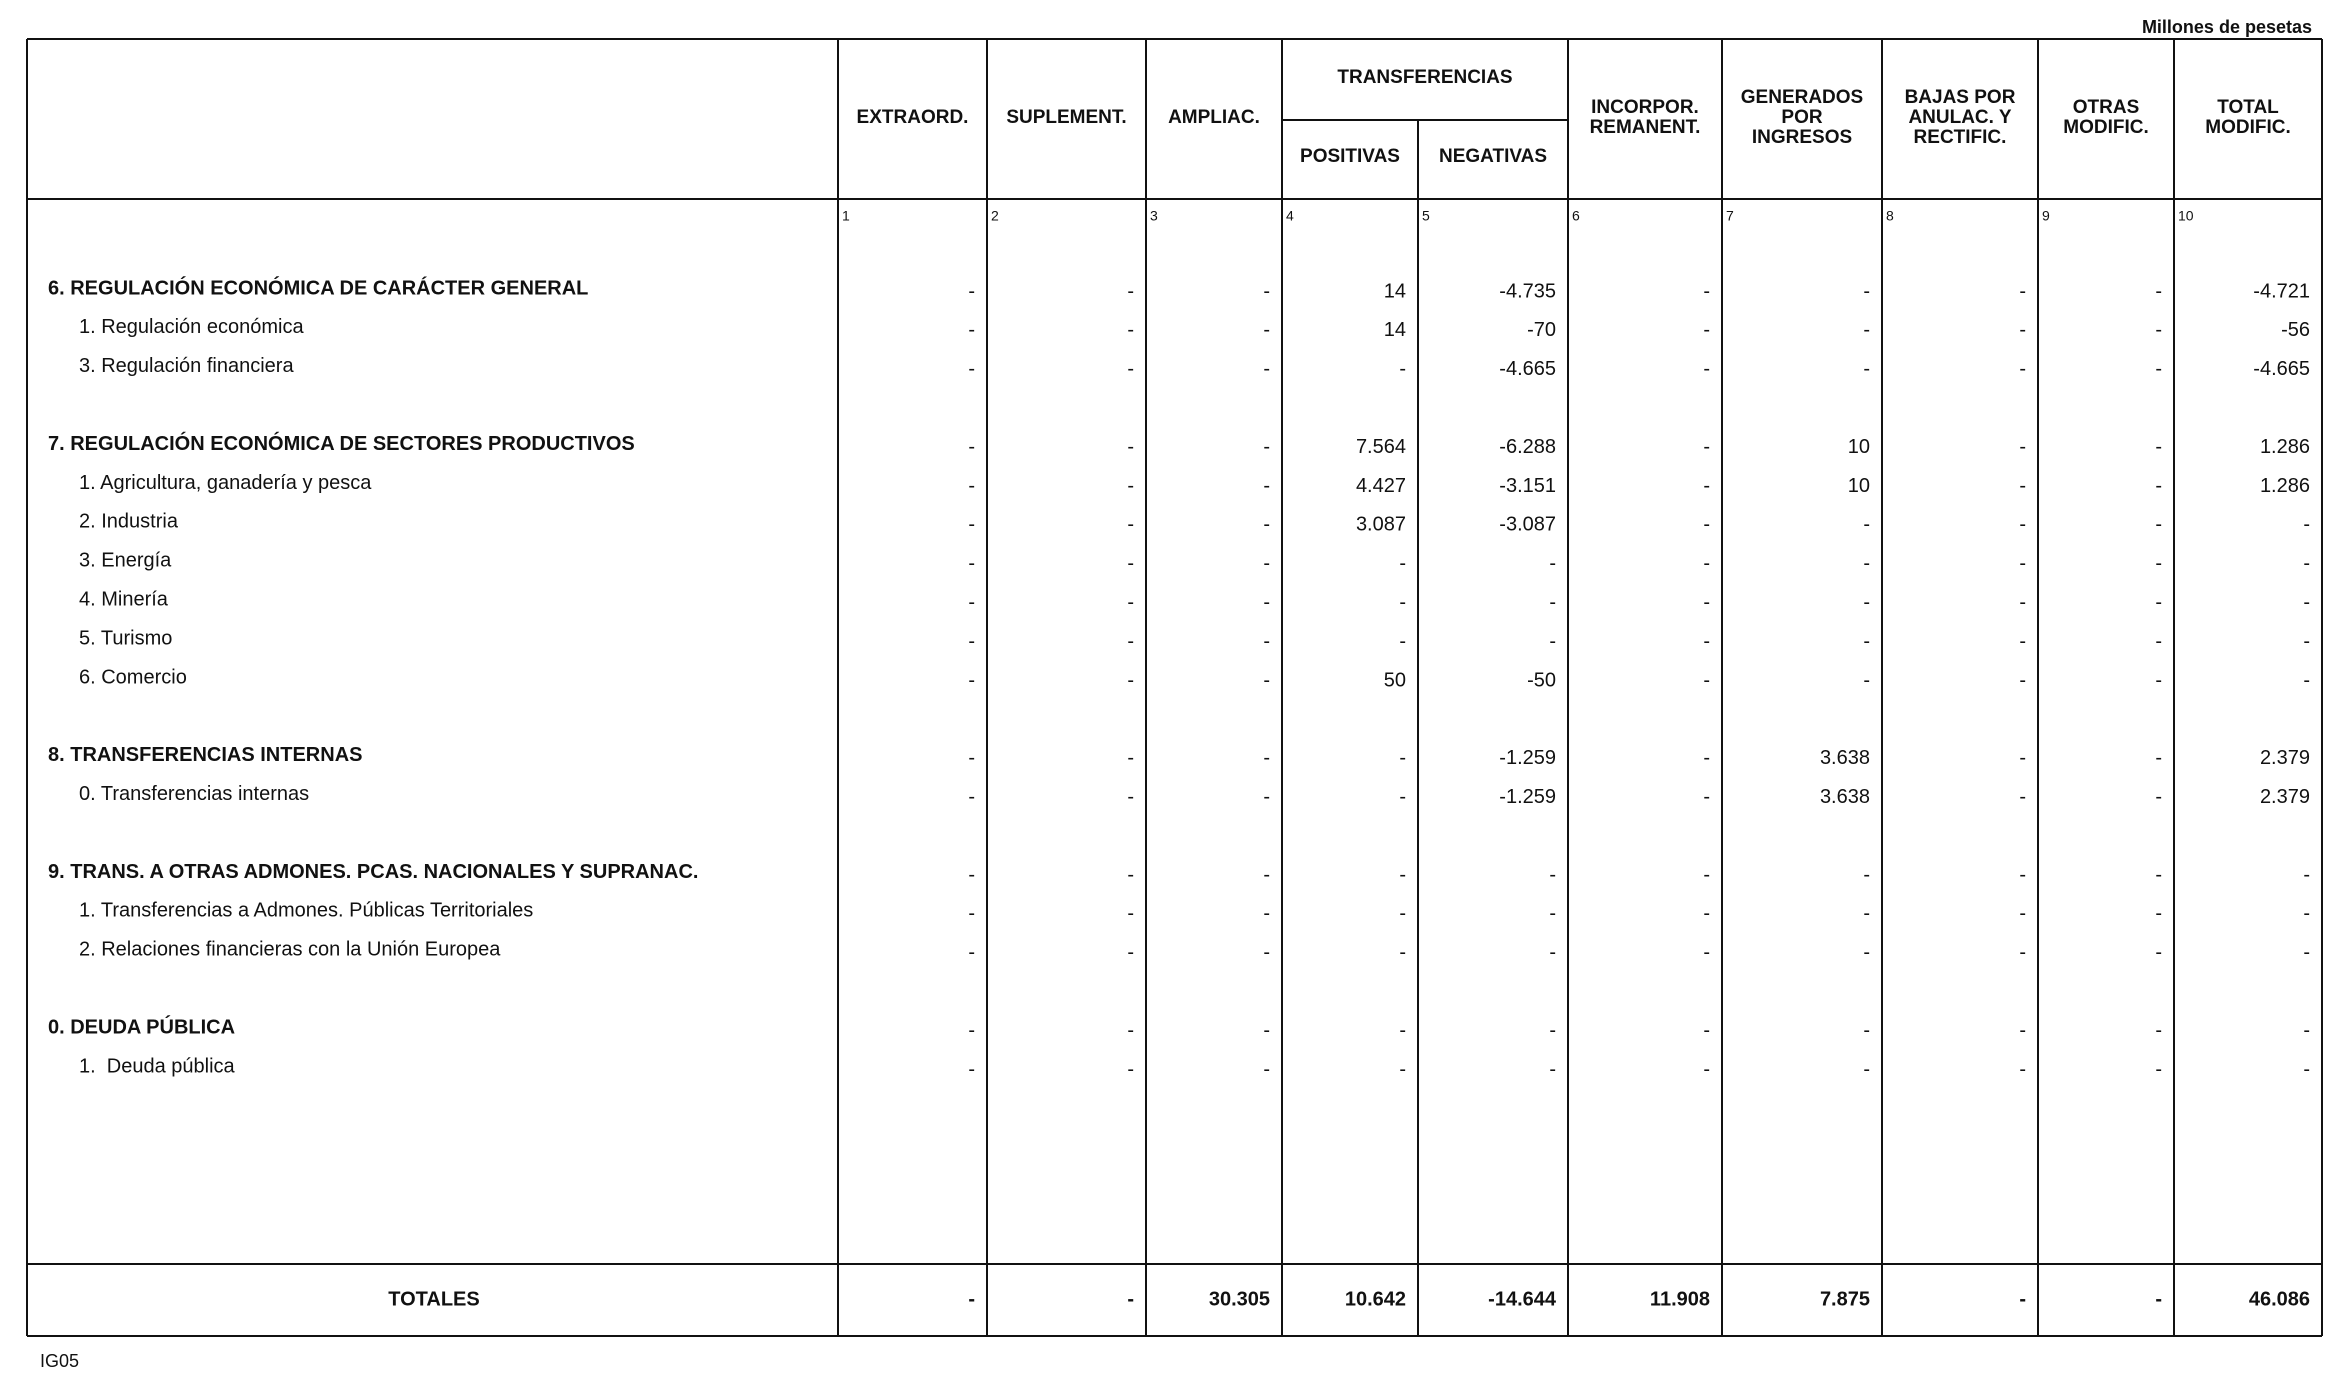 Image resolution: width=2346 pixels, height=1393 pixels. Describe the element at coordinates (2295, 330) in the screenshot. I see `cell-value: -56` at that location.